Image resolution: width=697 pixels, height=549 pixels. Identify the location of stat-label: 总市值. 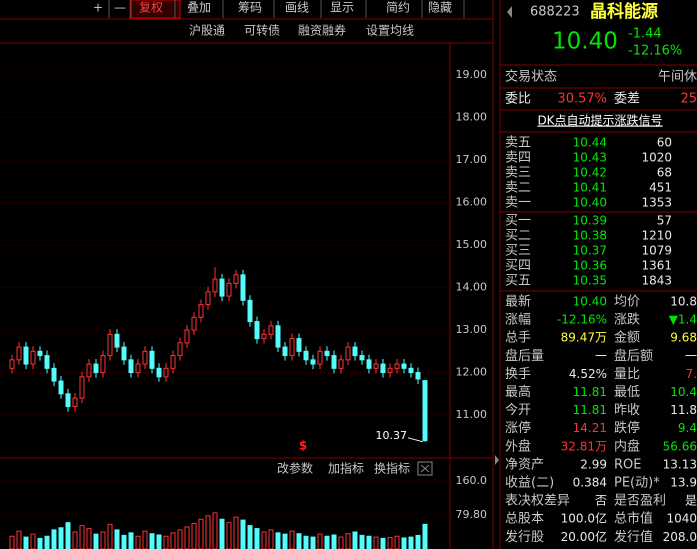
(633, 519).